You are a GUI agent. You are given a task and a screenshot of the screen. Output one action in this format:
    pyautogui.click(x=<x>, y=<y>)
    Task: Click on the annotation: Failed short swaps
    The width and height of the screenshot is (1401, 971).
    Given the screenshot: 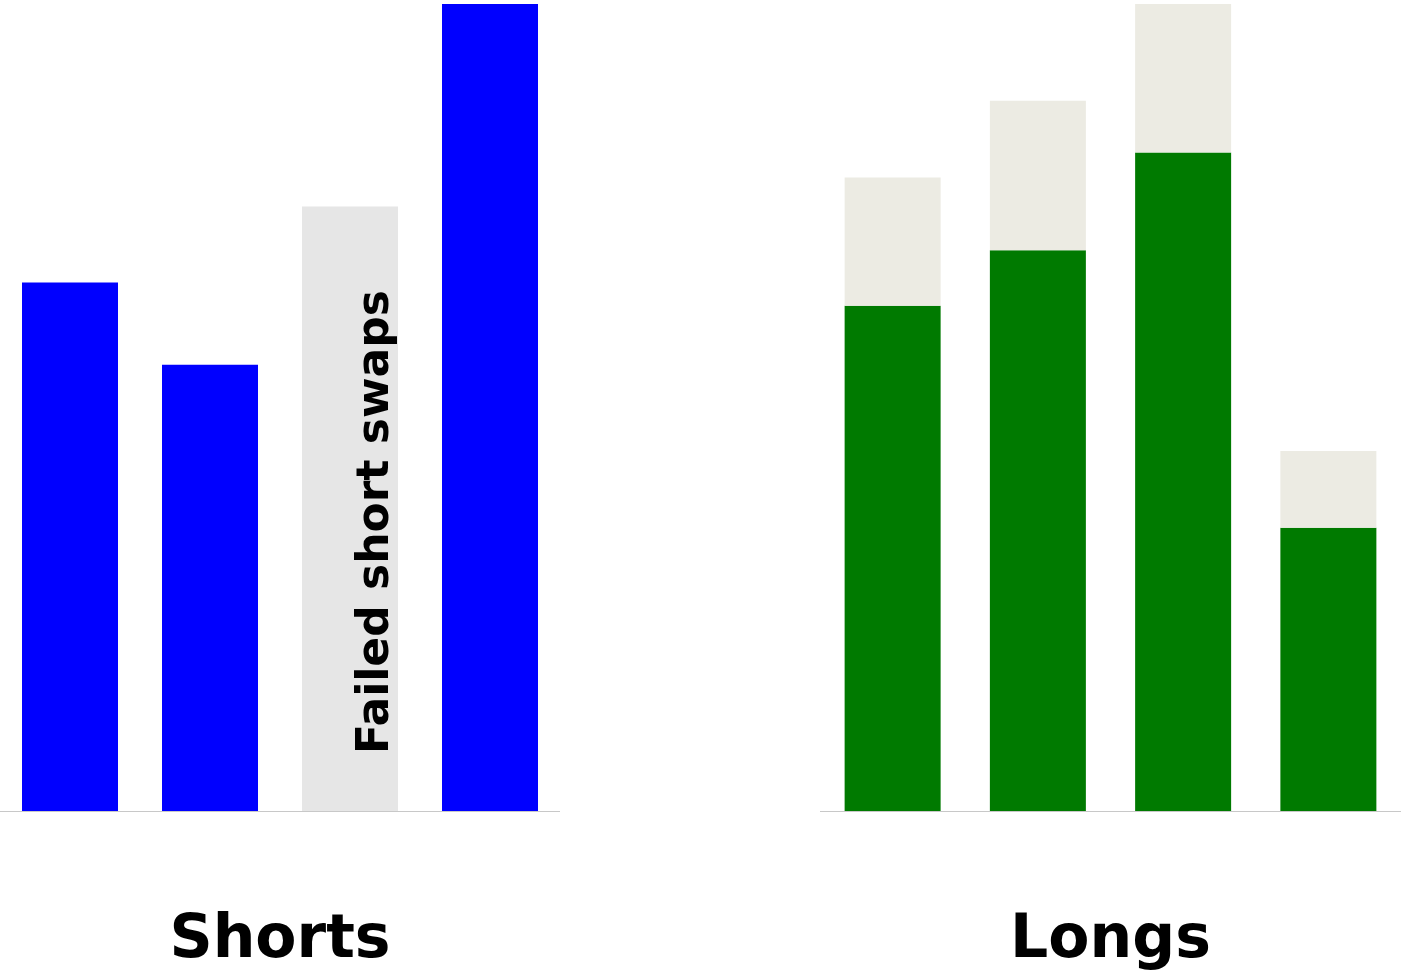 What is the action you would take?
    pyautogui.click(x=372, y=522)
    